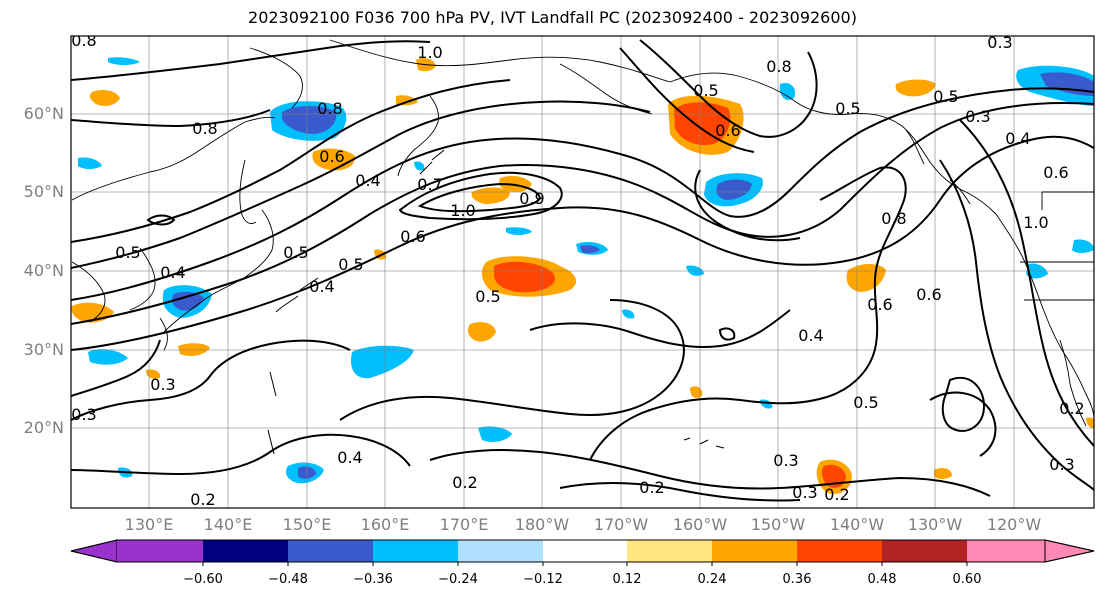  What do you see at coordinates (1014, 524) in the screenshot?
I see `longitude-label-120w: 120°W` at bounding box center [1014, 524].